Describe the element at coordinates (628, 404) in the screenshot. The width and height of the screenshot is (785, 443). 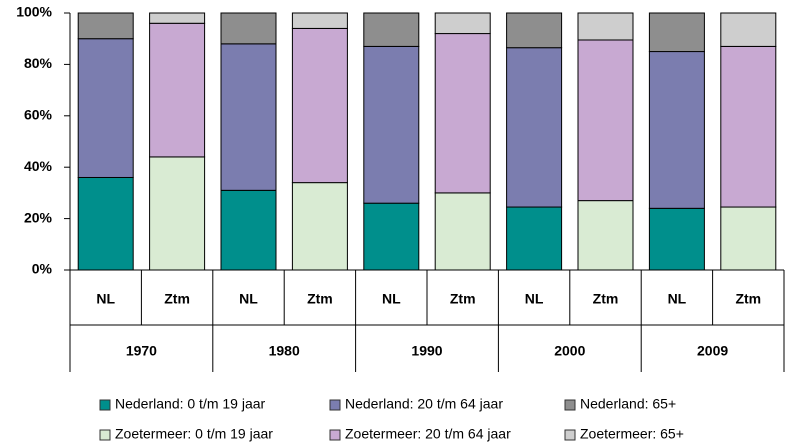
I see `legend-label: Nederland: 65+` at that location.